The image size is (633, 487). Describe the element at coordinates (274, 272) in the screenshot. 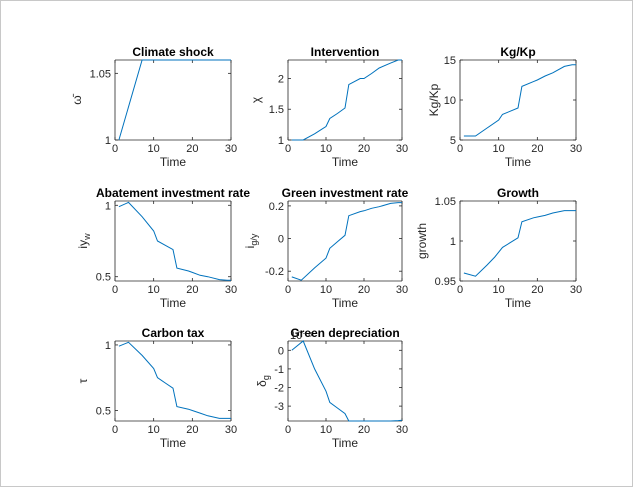

I see `y-tick-label: -0.2` at that location.